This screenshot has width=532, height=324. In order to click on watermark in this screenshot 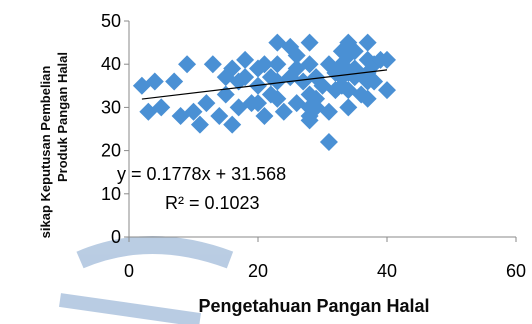, I will do `click(146, 280)`.